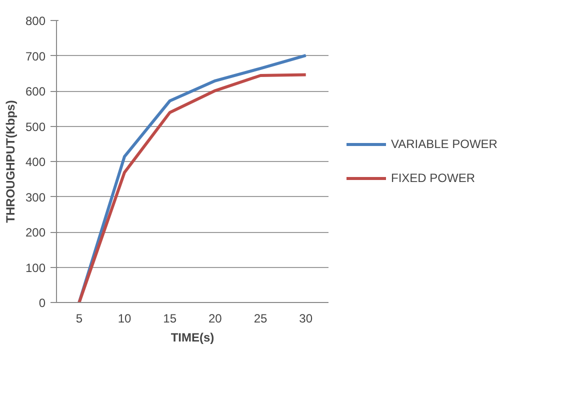  I want to click on y-tick-label: 600, so click(35, 91).